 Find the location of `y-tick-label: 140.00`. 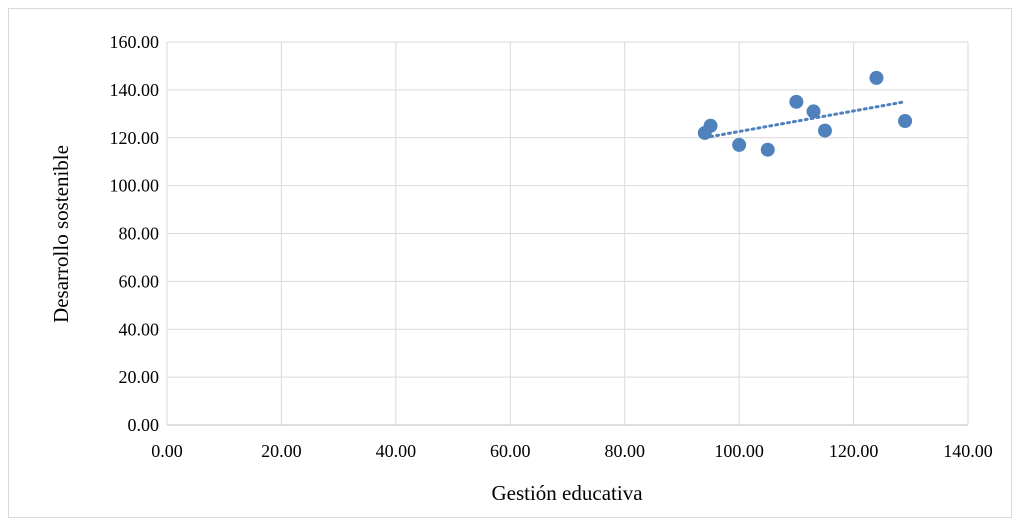

y-tick-label: 140.00 is located at coordinates (135, 90).